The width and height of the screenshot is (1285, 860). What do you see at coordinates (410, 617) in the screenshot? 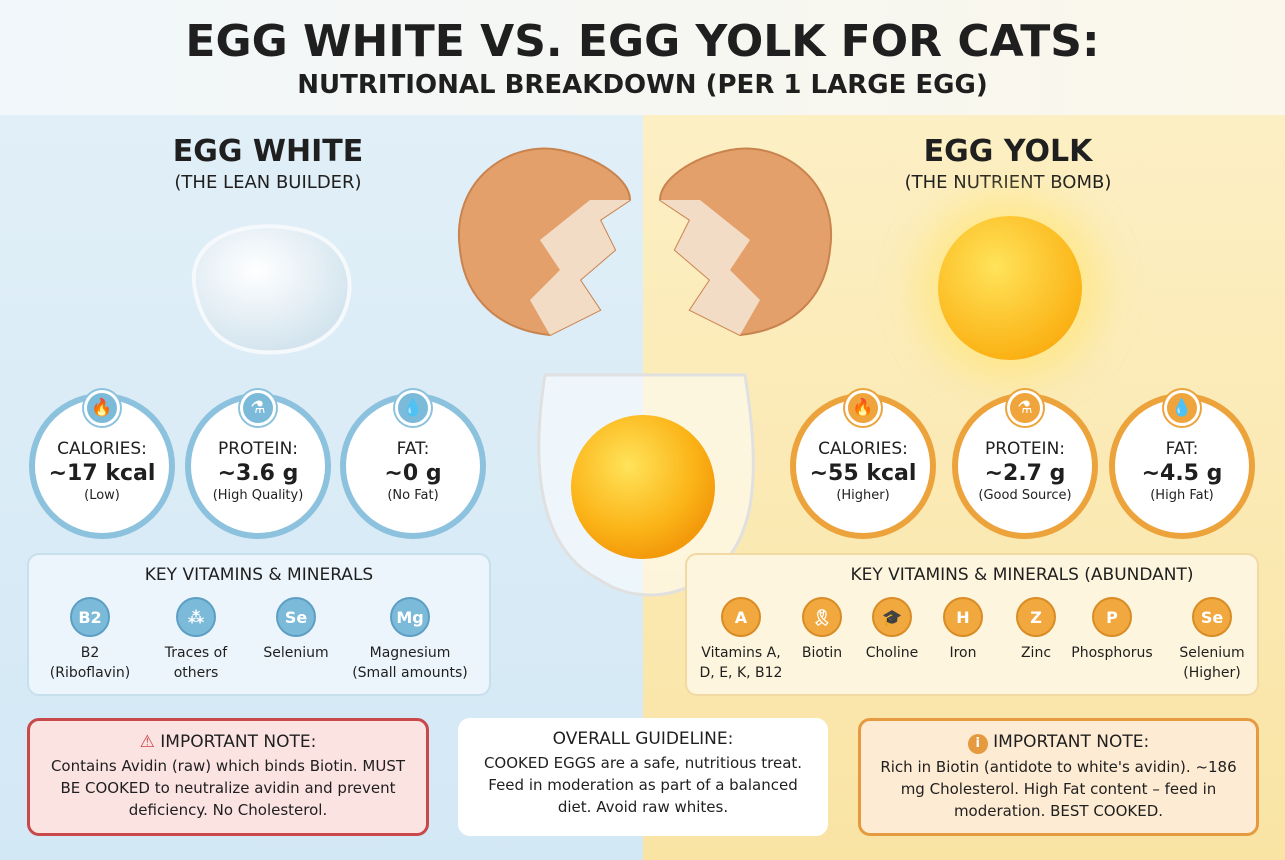
I see `mg-icon: Mg` at bounding box center [410, 617].